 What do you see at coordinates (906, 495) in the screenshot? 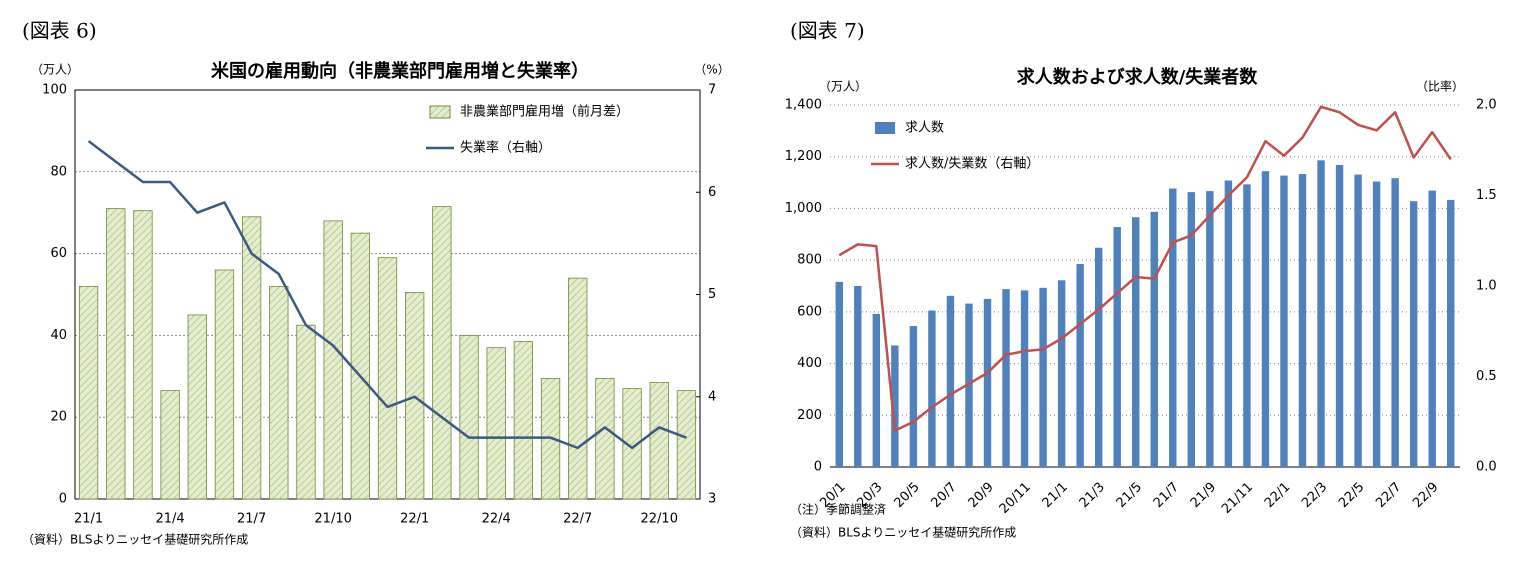
I see `x-tick-label: 20/5` at bounding box center [906, 495].